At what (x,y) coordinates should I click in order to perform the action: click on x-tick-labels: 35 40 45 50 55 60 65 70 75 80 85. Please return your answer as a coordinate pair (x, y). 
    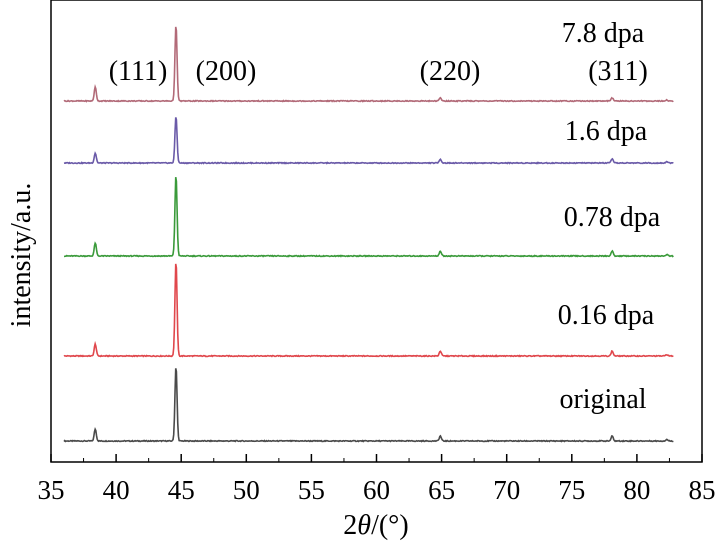
    Looking at the image, I should click on (377, 490).